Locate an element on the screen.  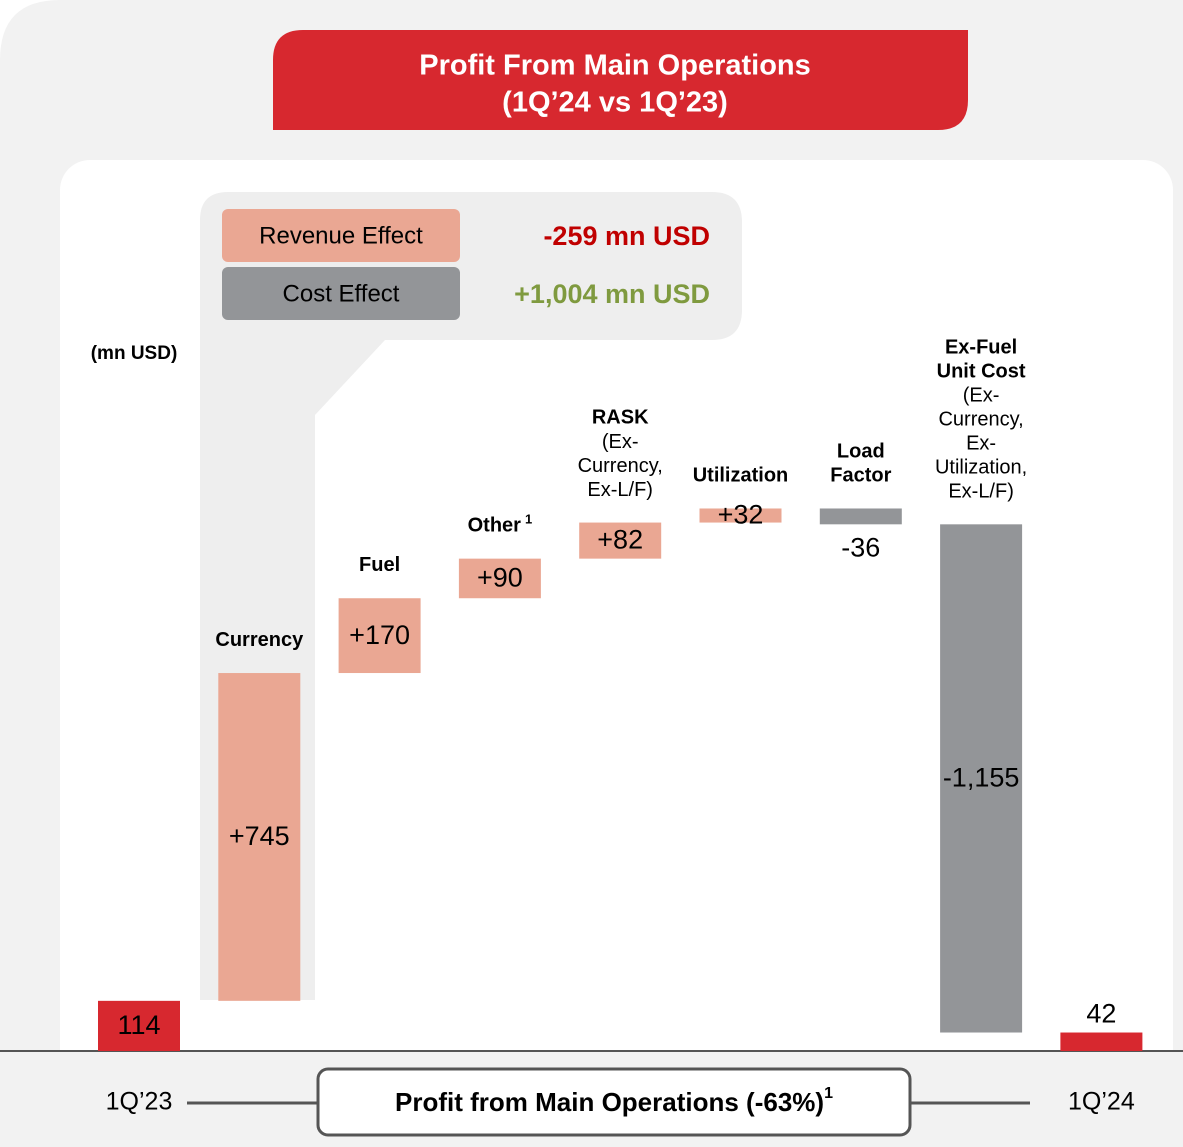
category-name: Factor is located at coordinates (860, 476).